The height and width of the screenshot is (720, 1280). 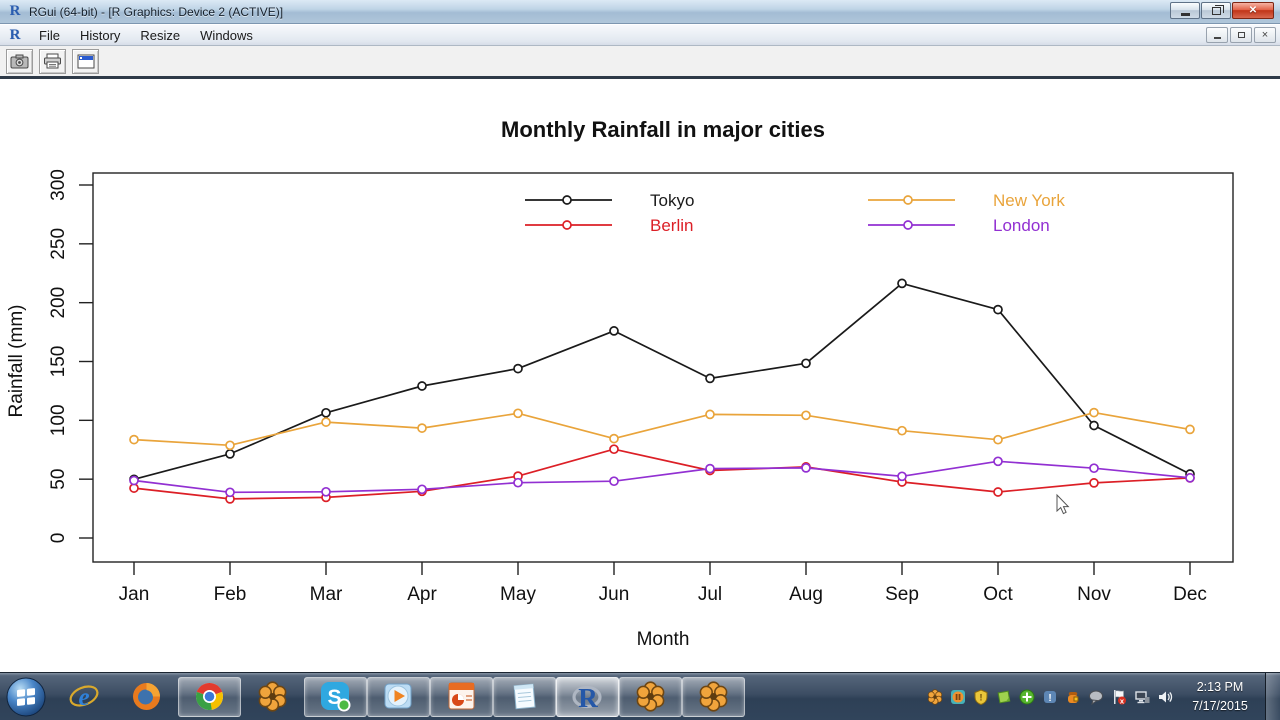 What do you see at coordinates (1073, 697) in the screenshot?
I see `kettle-tray-icon` at bounding box center [1073, 697].